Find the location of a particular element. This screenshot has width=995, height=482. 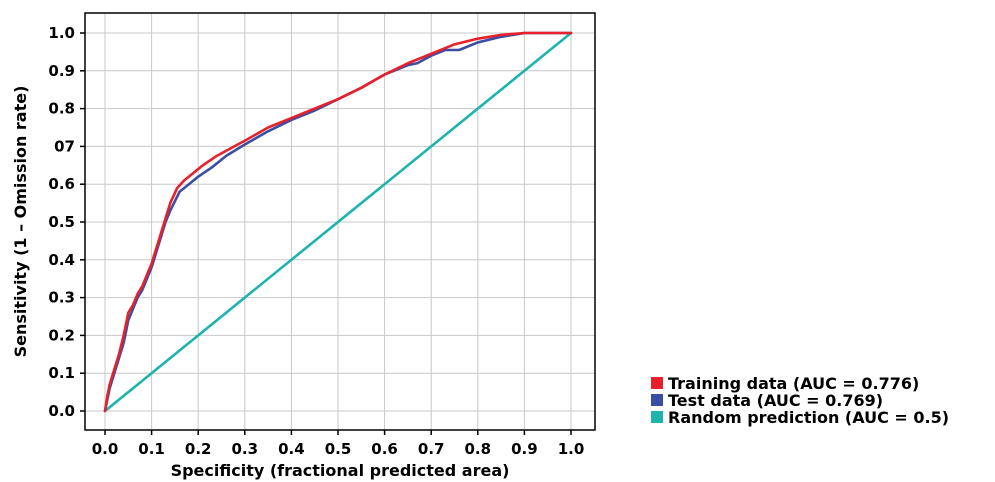

y-tick-label: 0.6 is located at coordinates (61, 184).